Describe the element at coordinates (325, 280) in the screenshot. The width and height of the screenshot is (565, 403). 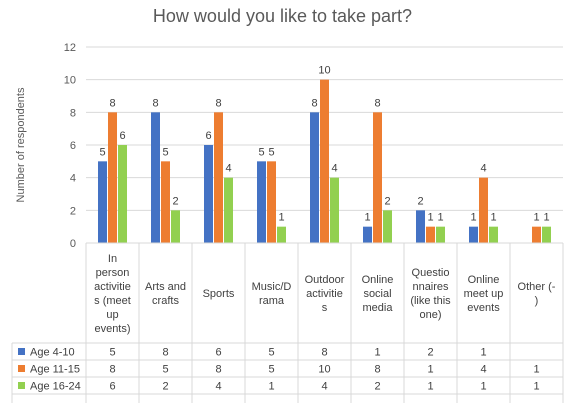
I see `category-label: Outdoor` at that location.